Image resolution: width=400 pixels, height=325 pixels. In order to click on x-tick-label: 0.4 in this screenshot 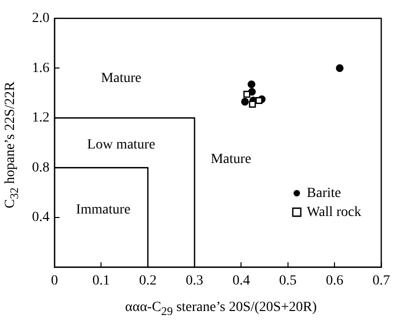, I will do `click(241, 280)`.